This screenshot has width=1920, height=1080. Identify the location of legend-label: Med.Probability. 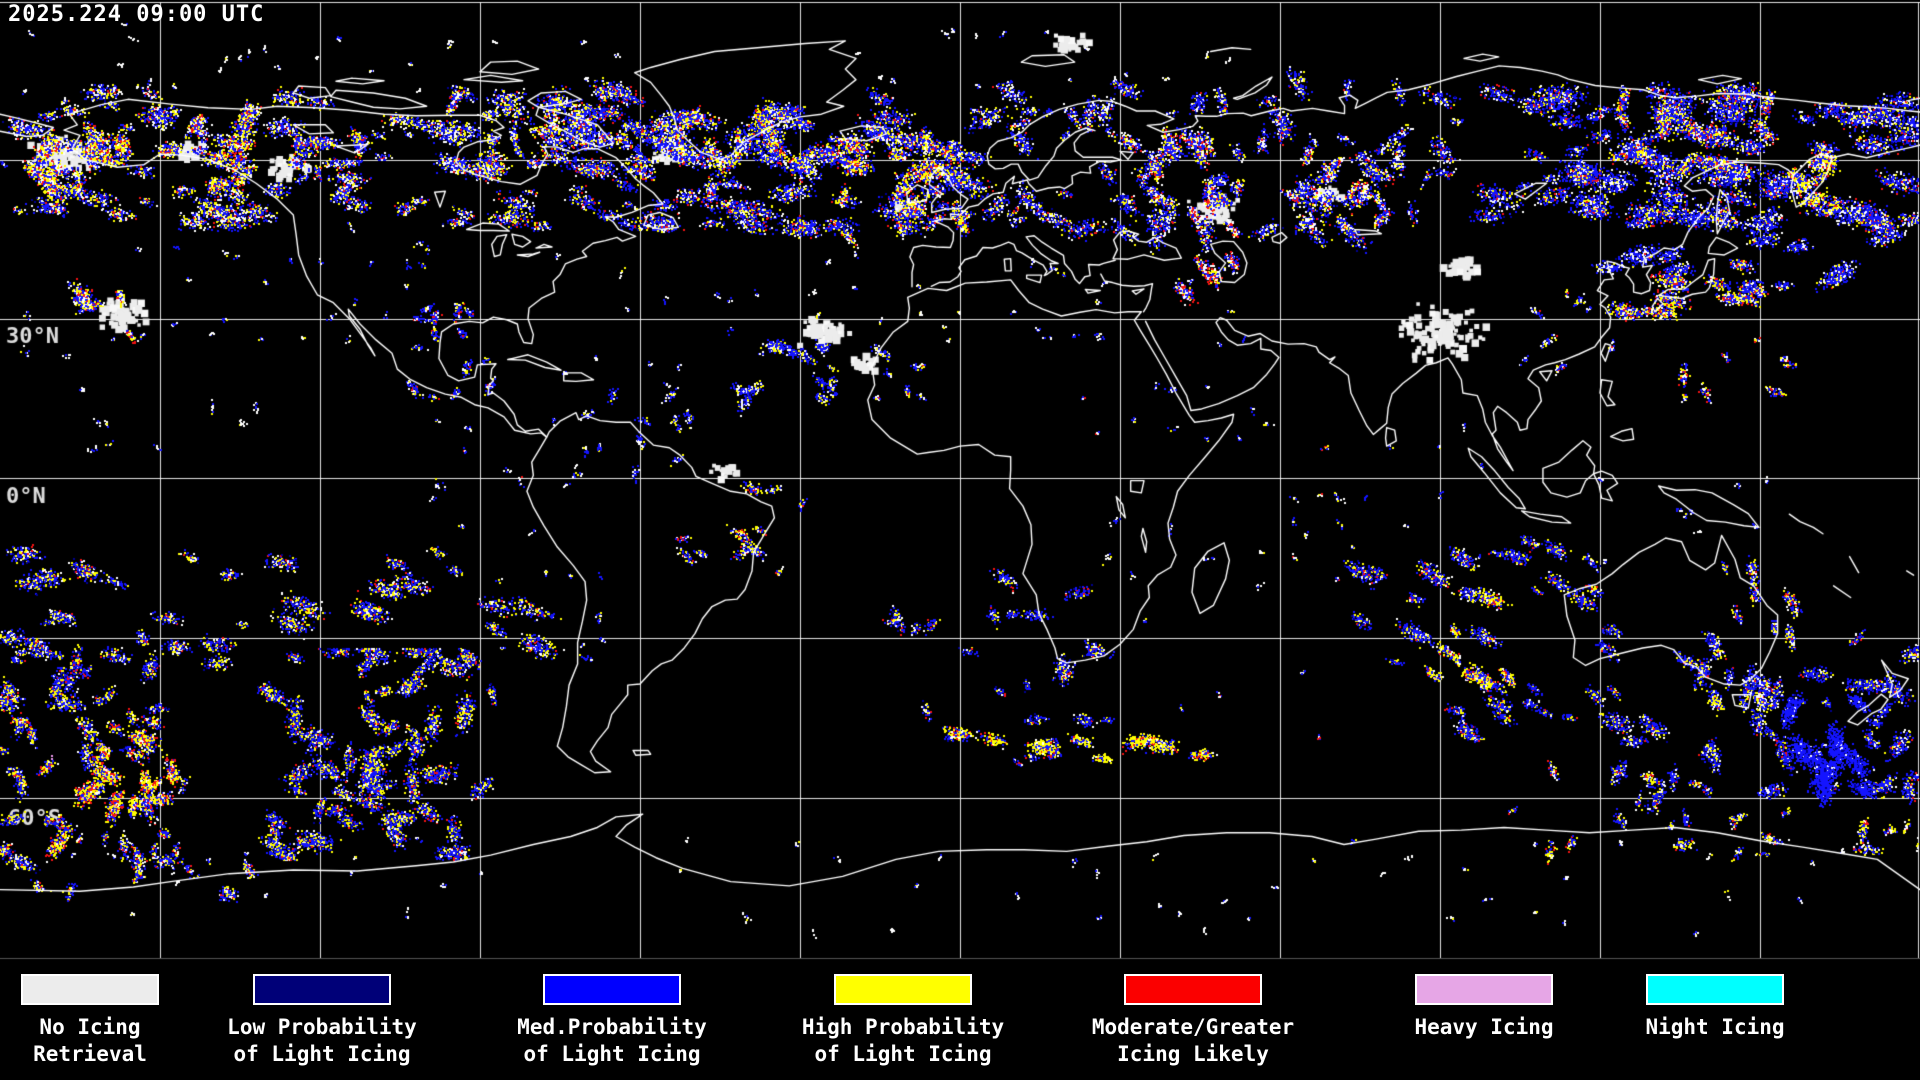
(612, 1027).